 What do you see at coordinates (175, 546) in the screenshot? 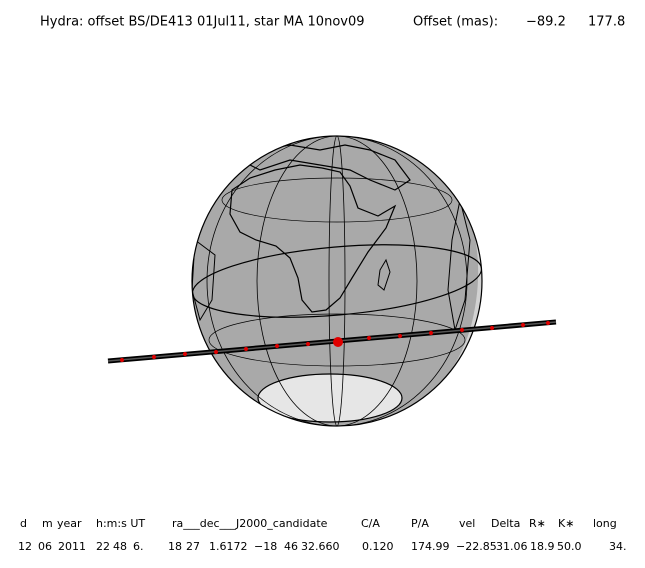
I see `cell-value: 18` at bounding box center [175, 546].